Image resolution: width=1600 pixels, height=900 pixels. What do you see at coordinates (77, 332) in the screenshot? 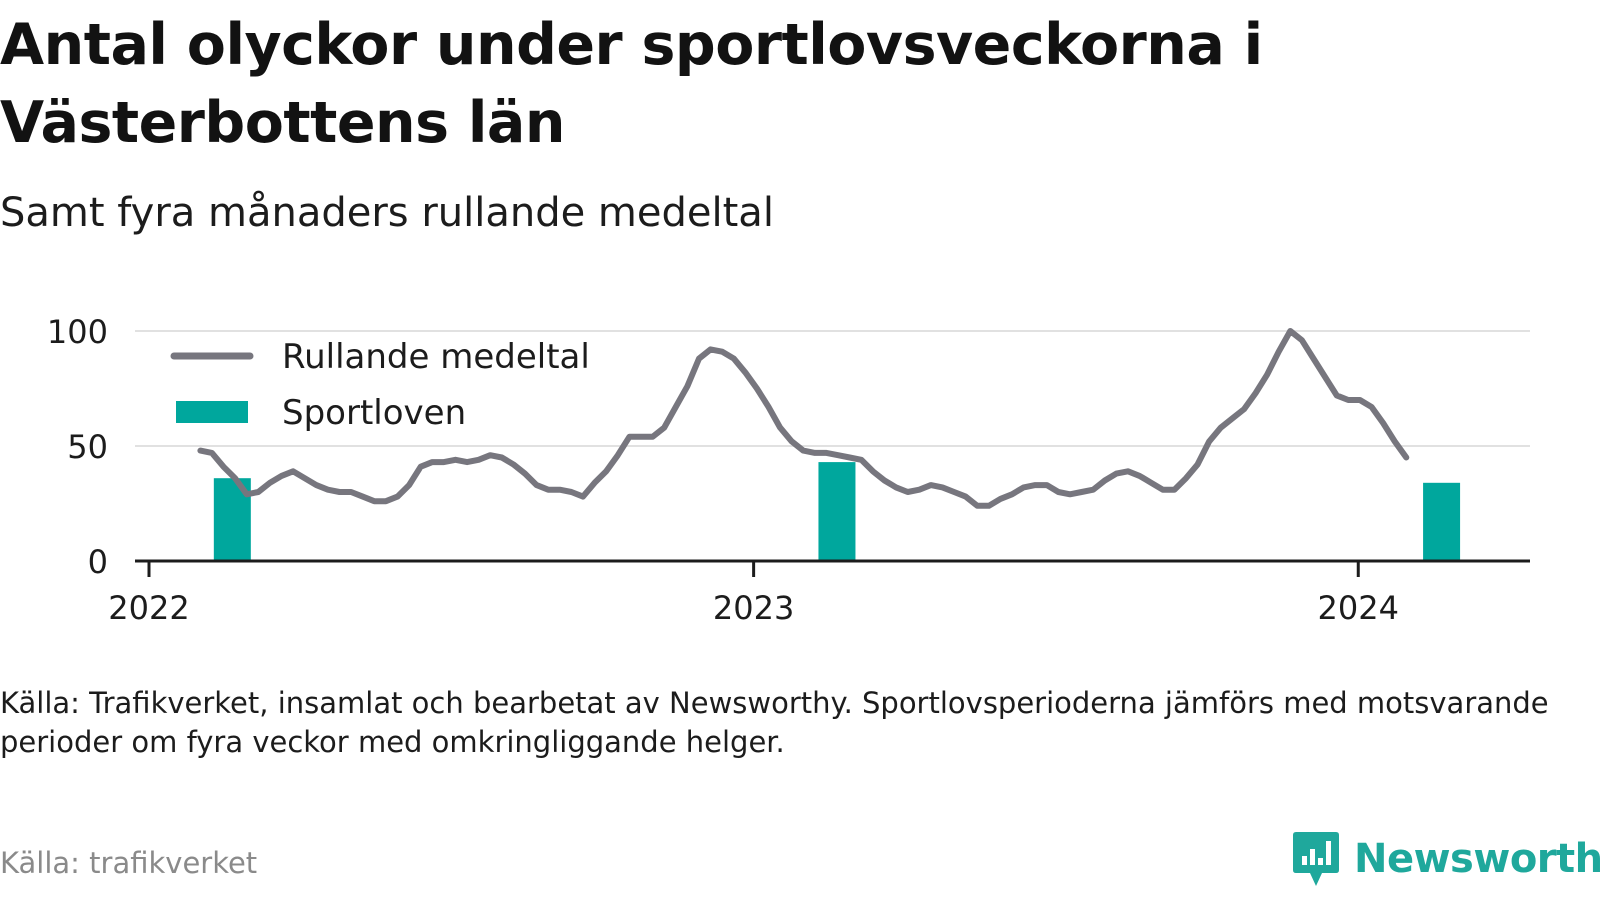
I see `y-tick-label: 100` at bounding box center [77, 332].